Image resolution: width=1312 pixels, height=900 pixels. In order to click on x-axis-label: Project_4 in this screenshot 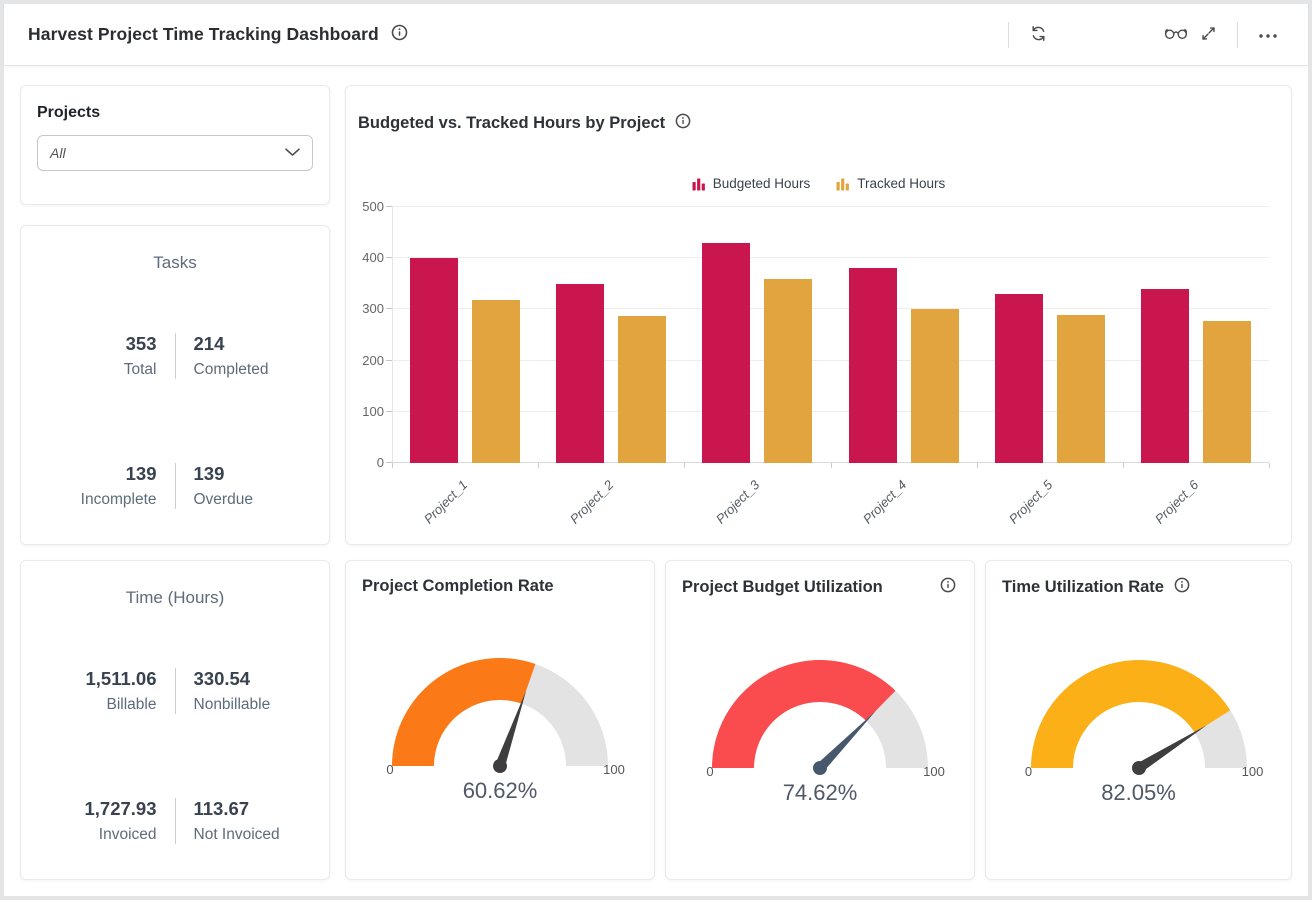, I will do `click(884, 502)`.